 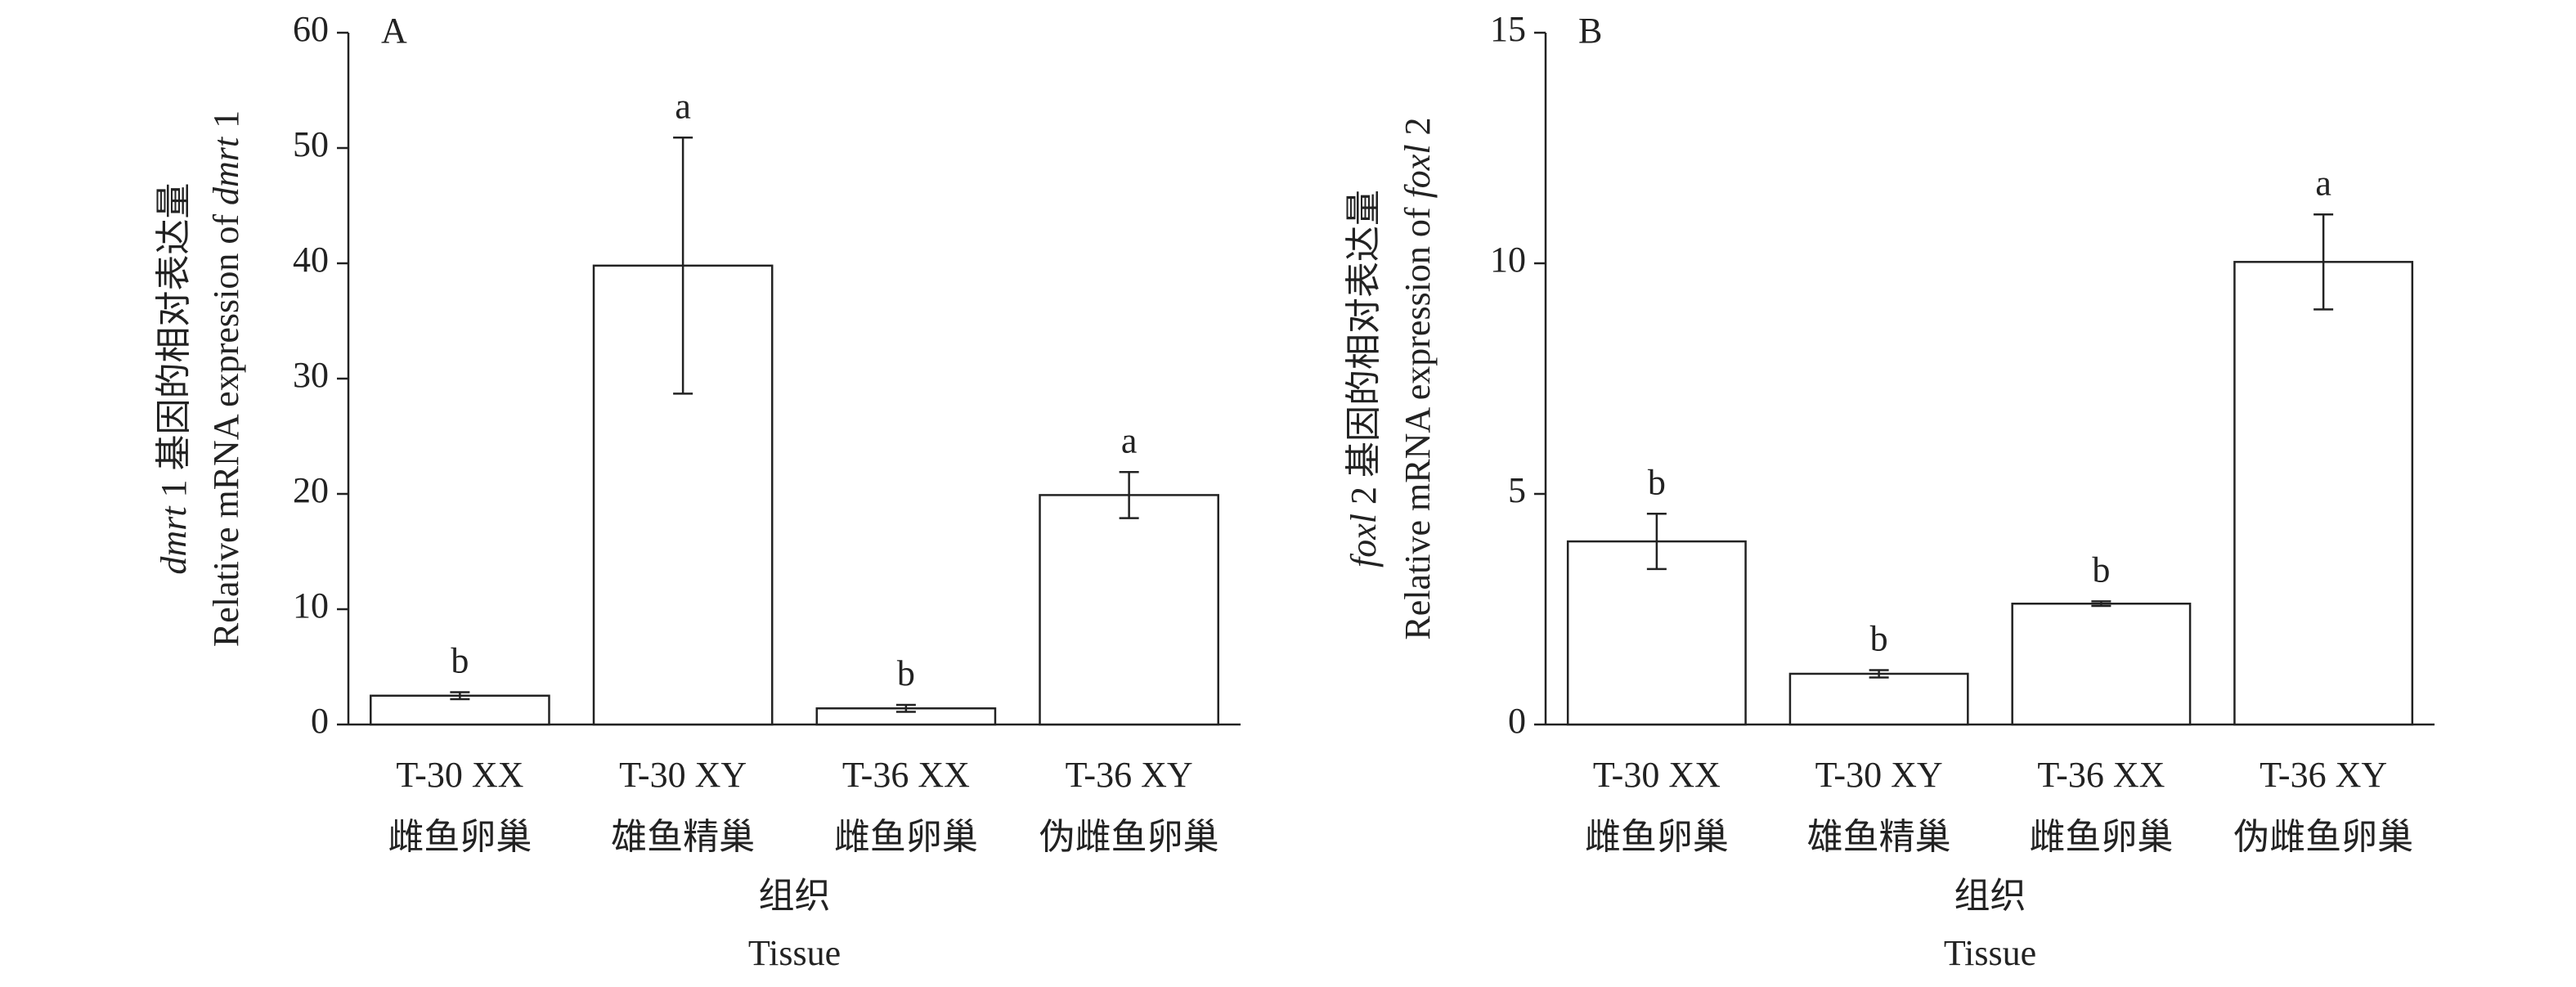 I want to click on y-axis-label: Relative mRNA expression of dmrt 1, so click(x=226, y=378).